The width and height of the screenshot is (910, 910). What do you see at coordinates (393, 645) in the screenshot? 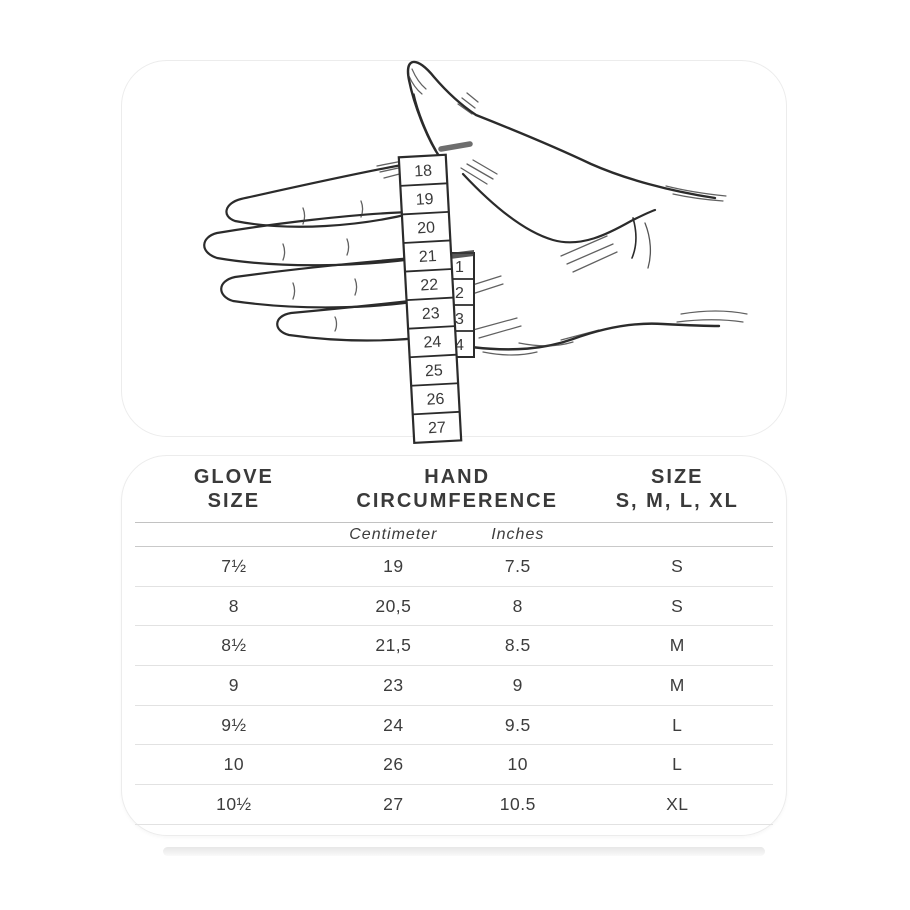
I see `cell-centimeter: 21,5` at bounding box center [393, 645].